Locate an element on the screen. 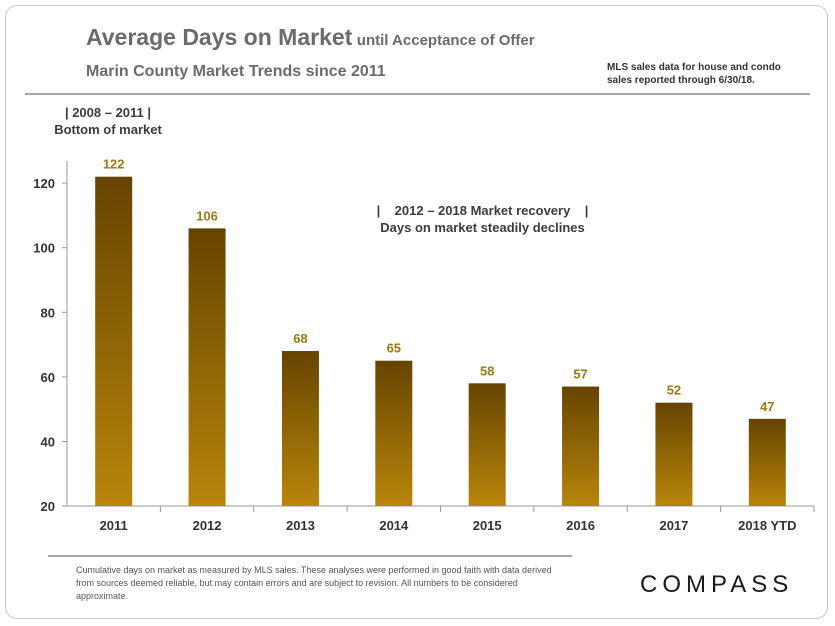  x-tick-label: 2013 is located at coordinates (300, 525).